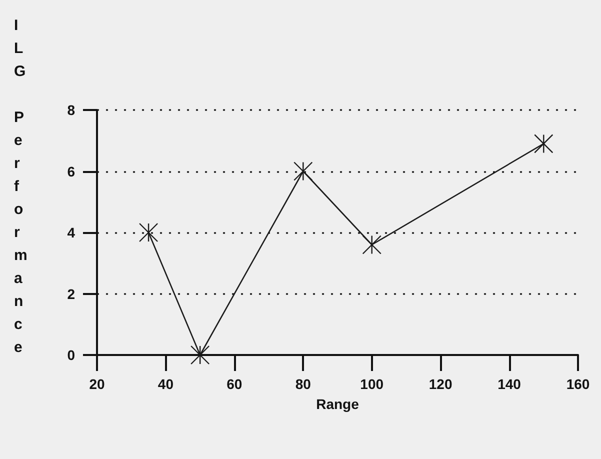 The height and width of the screenshot is (459, 601). I want to click on text: ILG Performance, so click(21, 186).